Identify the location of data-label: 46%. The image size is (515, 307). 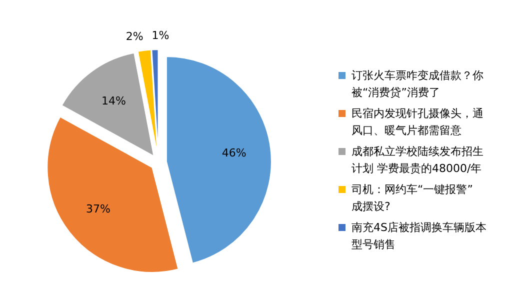
(234, 153).